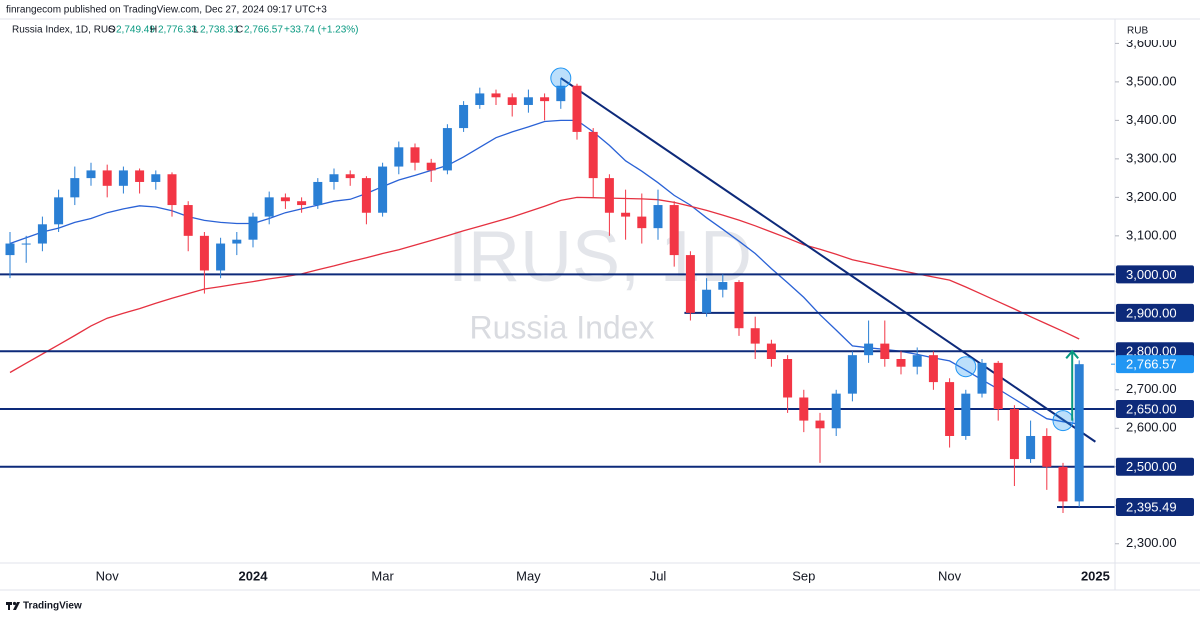 The height and width of the screenshot is (618, 1200). What do you see at coordinates (528, 575) in the screenshot?
I see `x-tick-label: May` at bounding box center [528, 575].